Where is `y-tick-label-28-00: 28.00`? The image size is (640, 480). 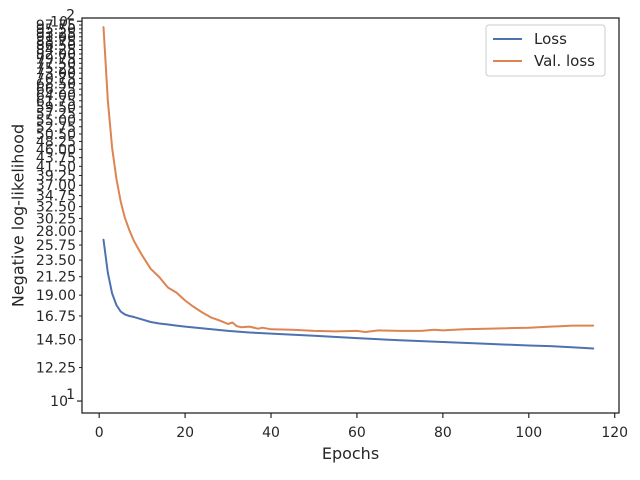 y-tick-label-28-00: 28.00 is located at coordinates (56, 232).